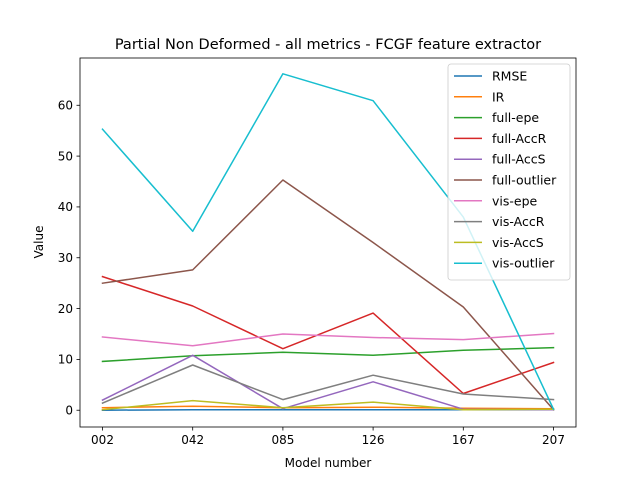 This screenshot has height=480, width=640. I want to click on x-axis-label: Model number, so click(328, 463).